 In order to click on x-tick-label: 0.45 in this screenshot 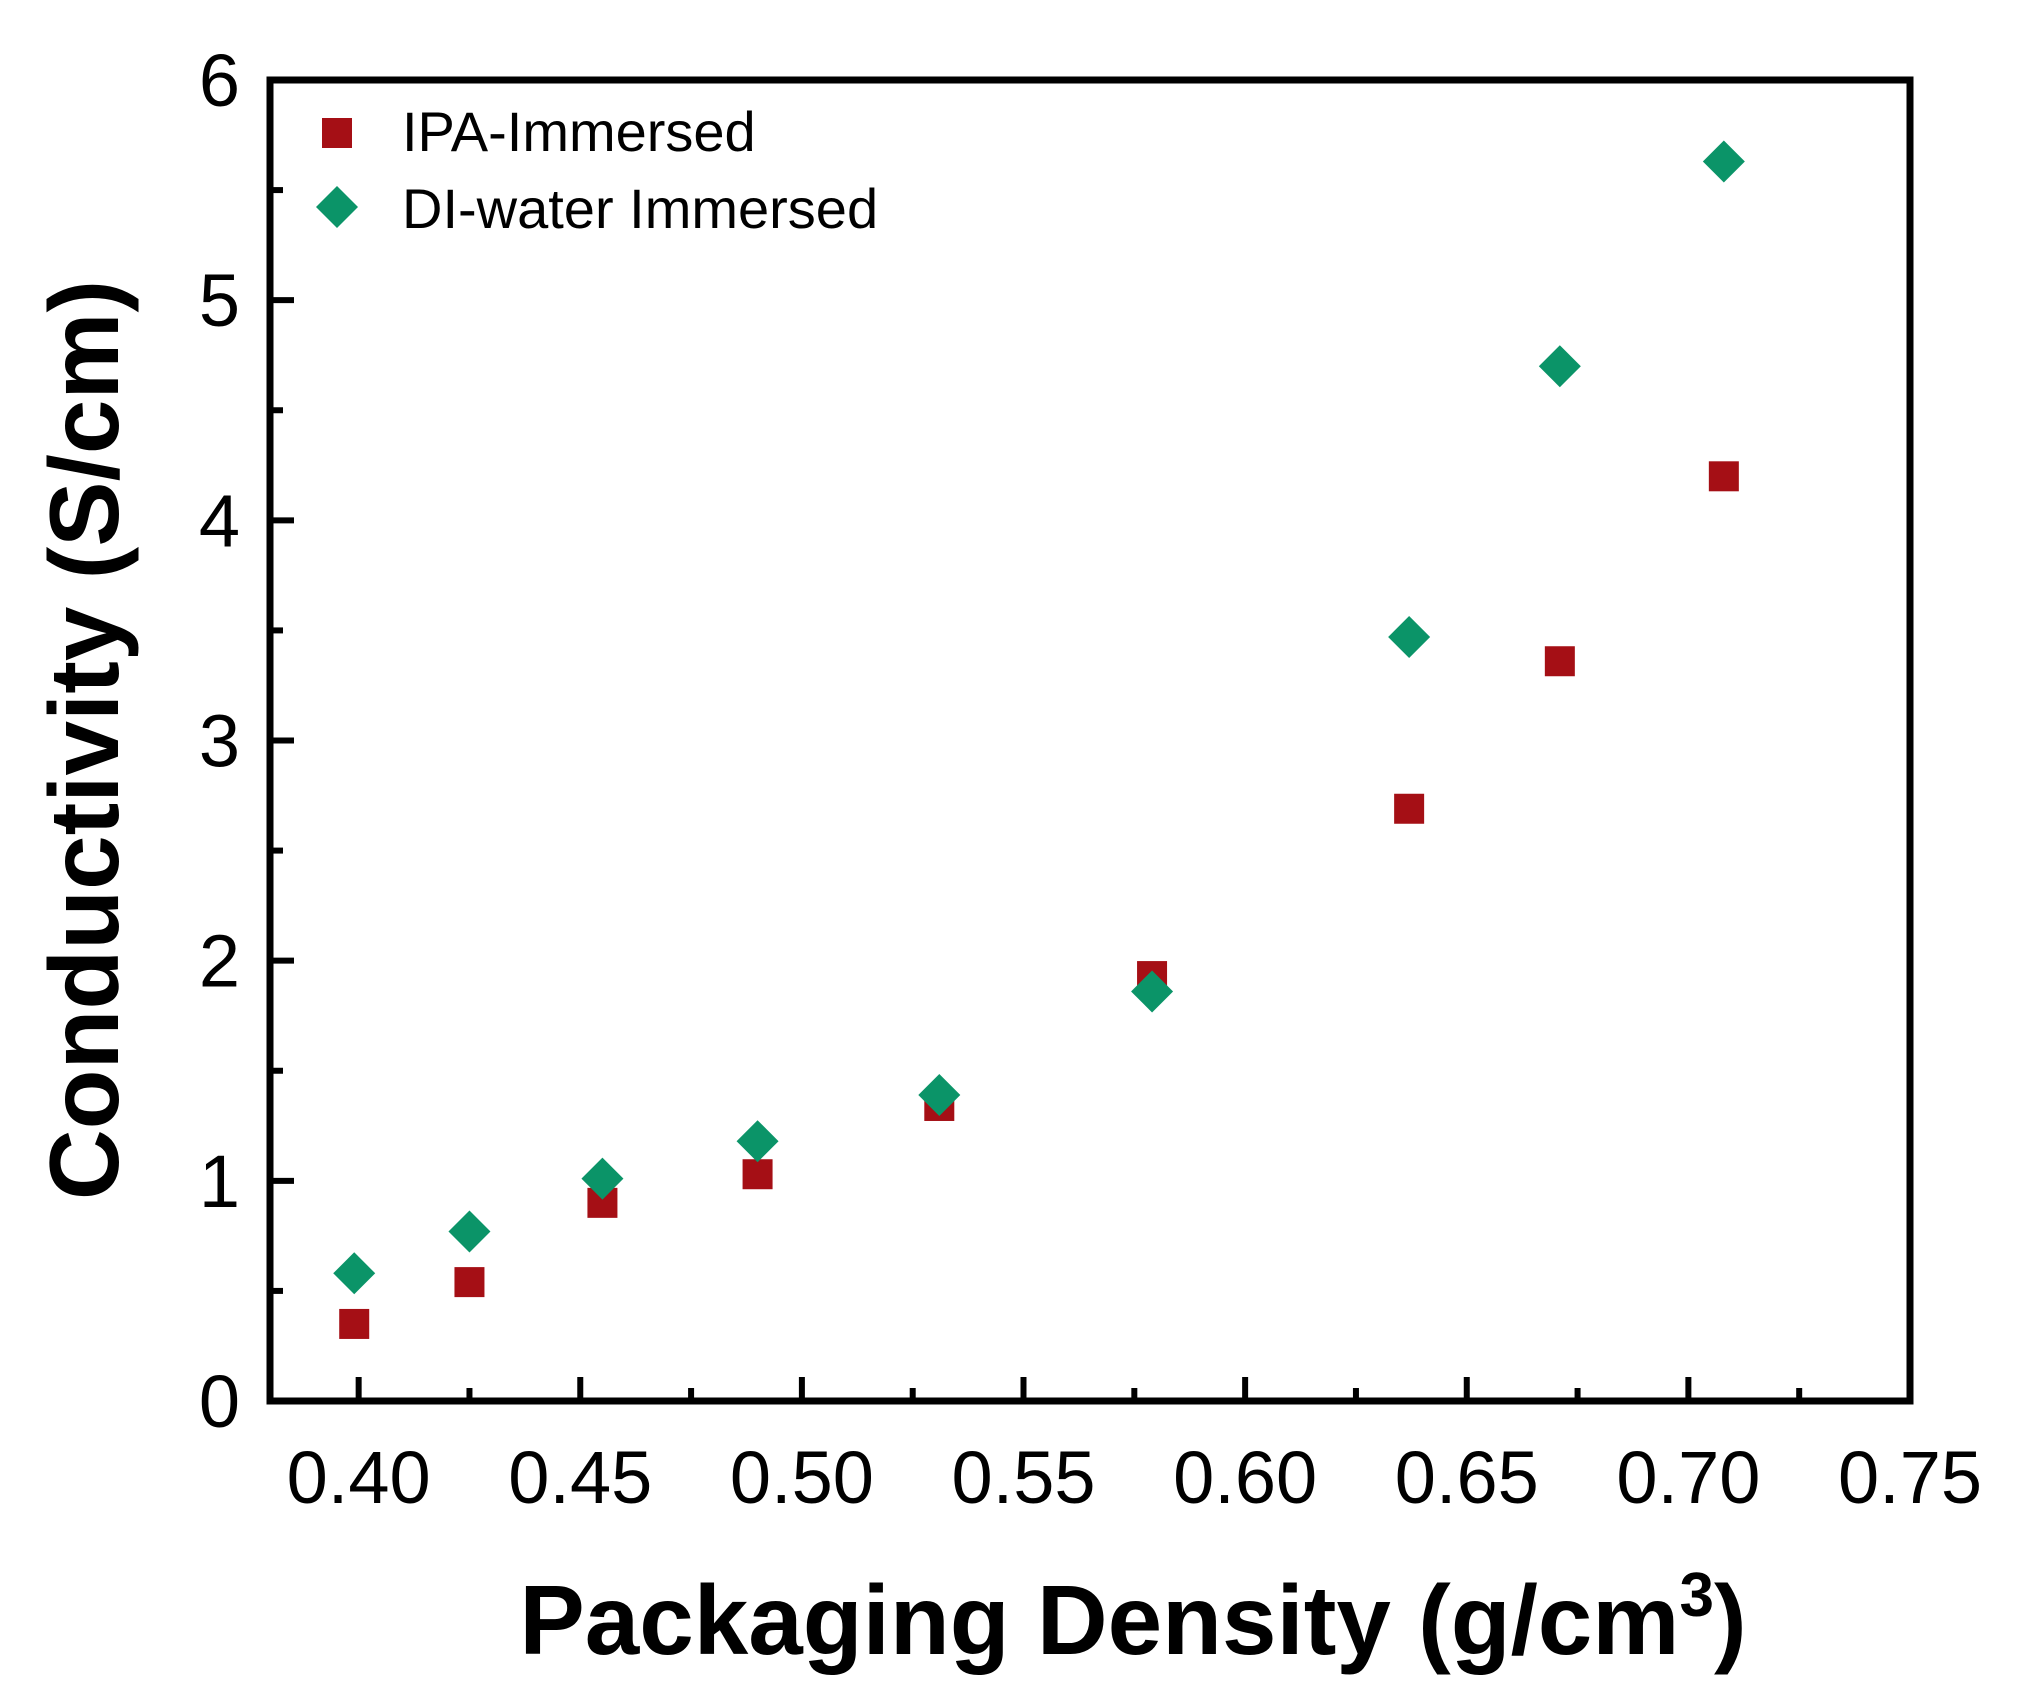, I will do `click(580, 1477)`.